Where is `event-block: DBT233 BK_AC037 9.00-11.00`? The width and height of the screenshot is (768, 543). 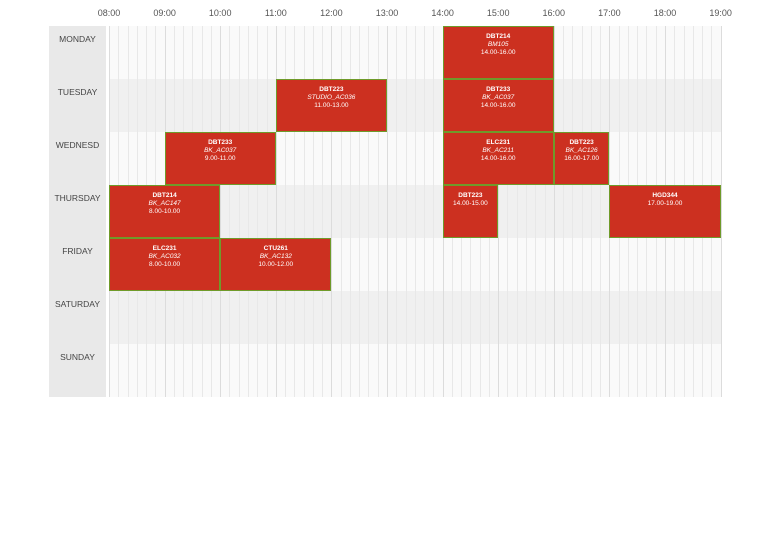
event-block: DBT233 BK_AC037 9.00-11.00 is located at coordinates (220, 158).